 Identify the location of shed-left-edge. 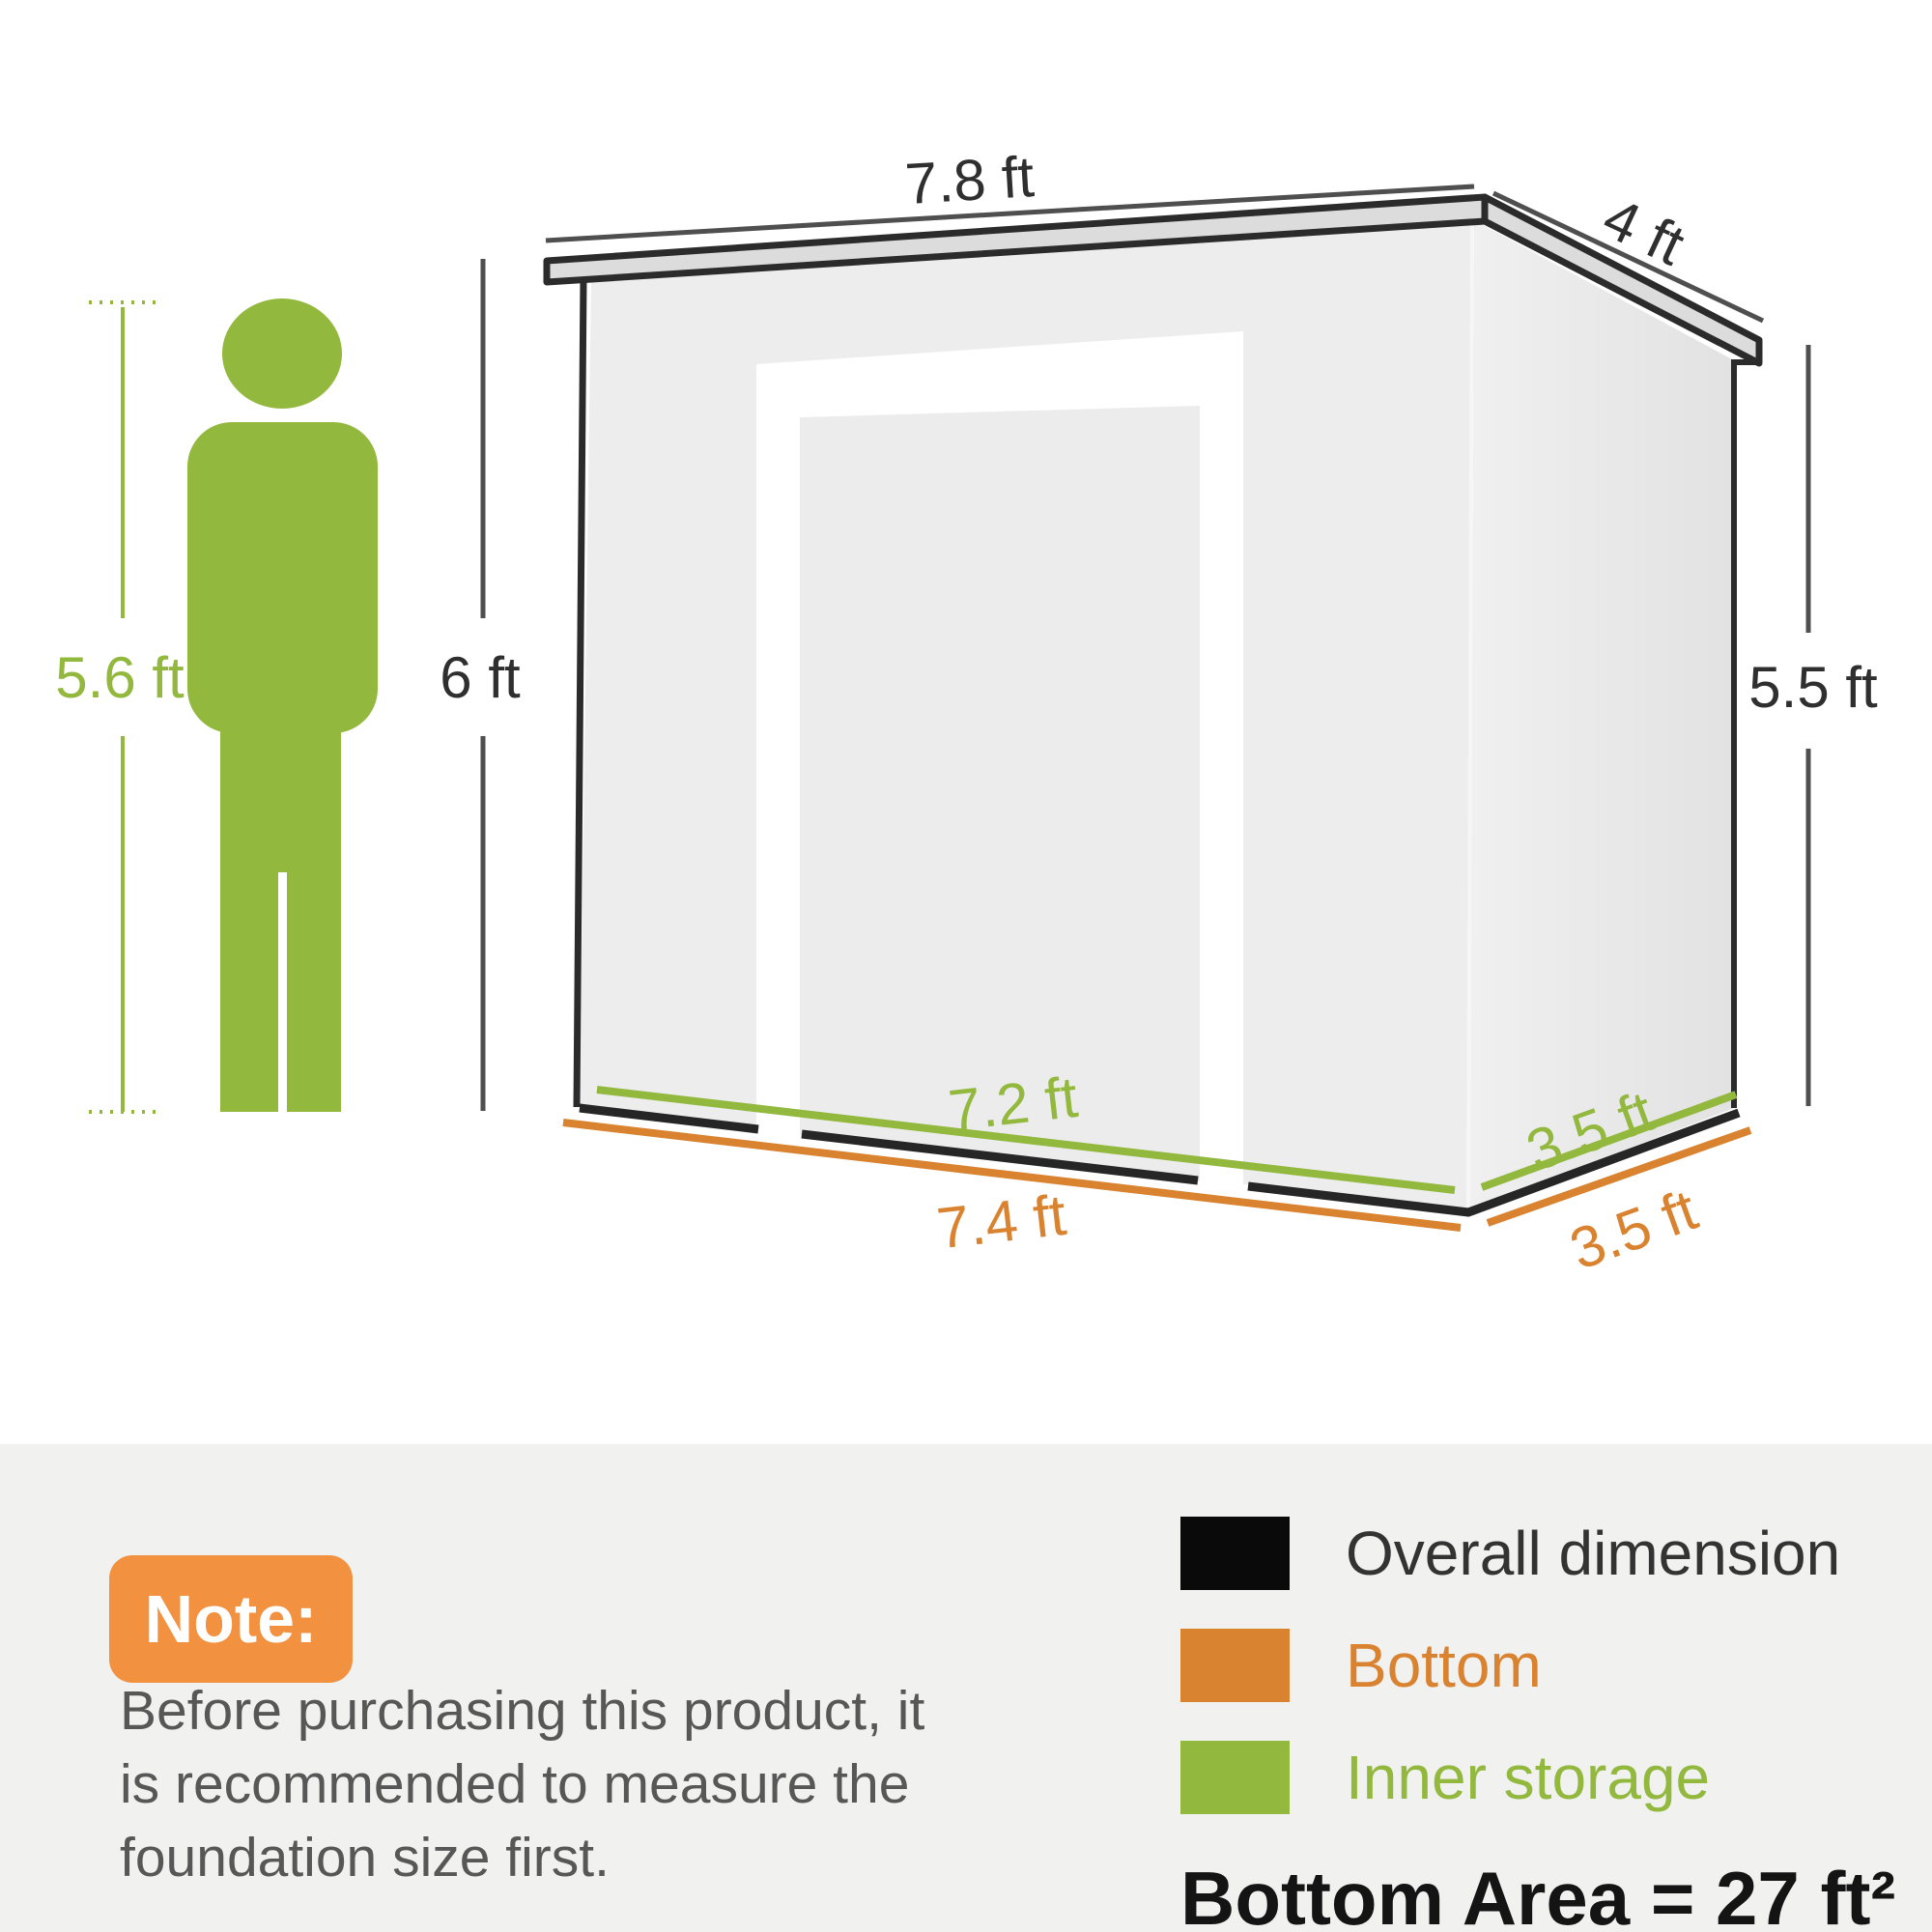
(580, 693).